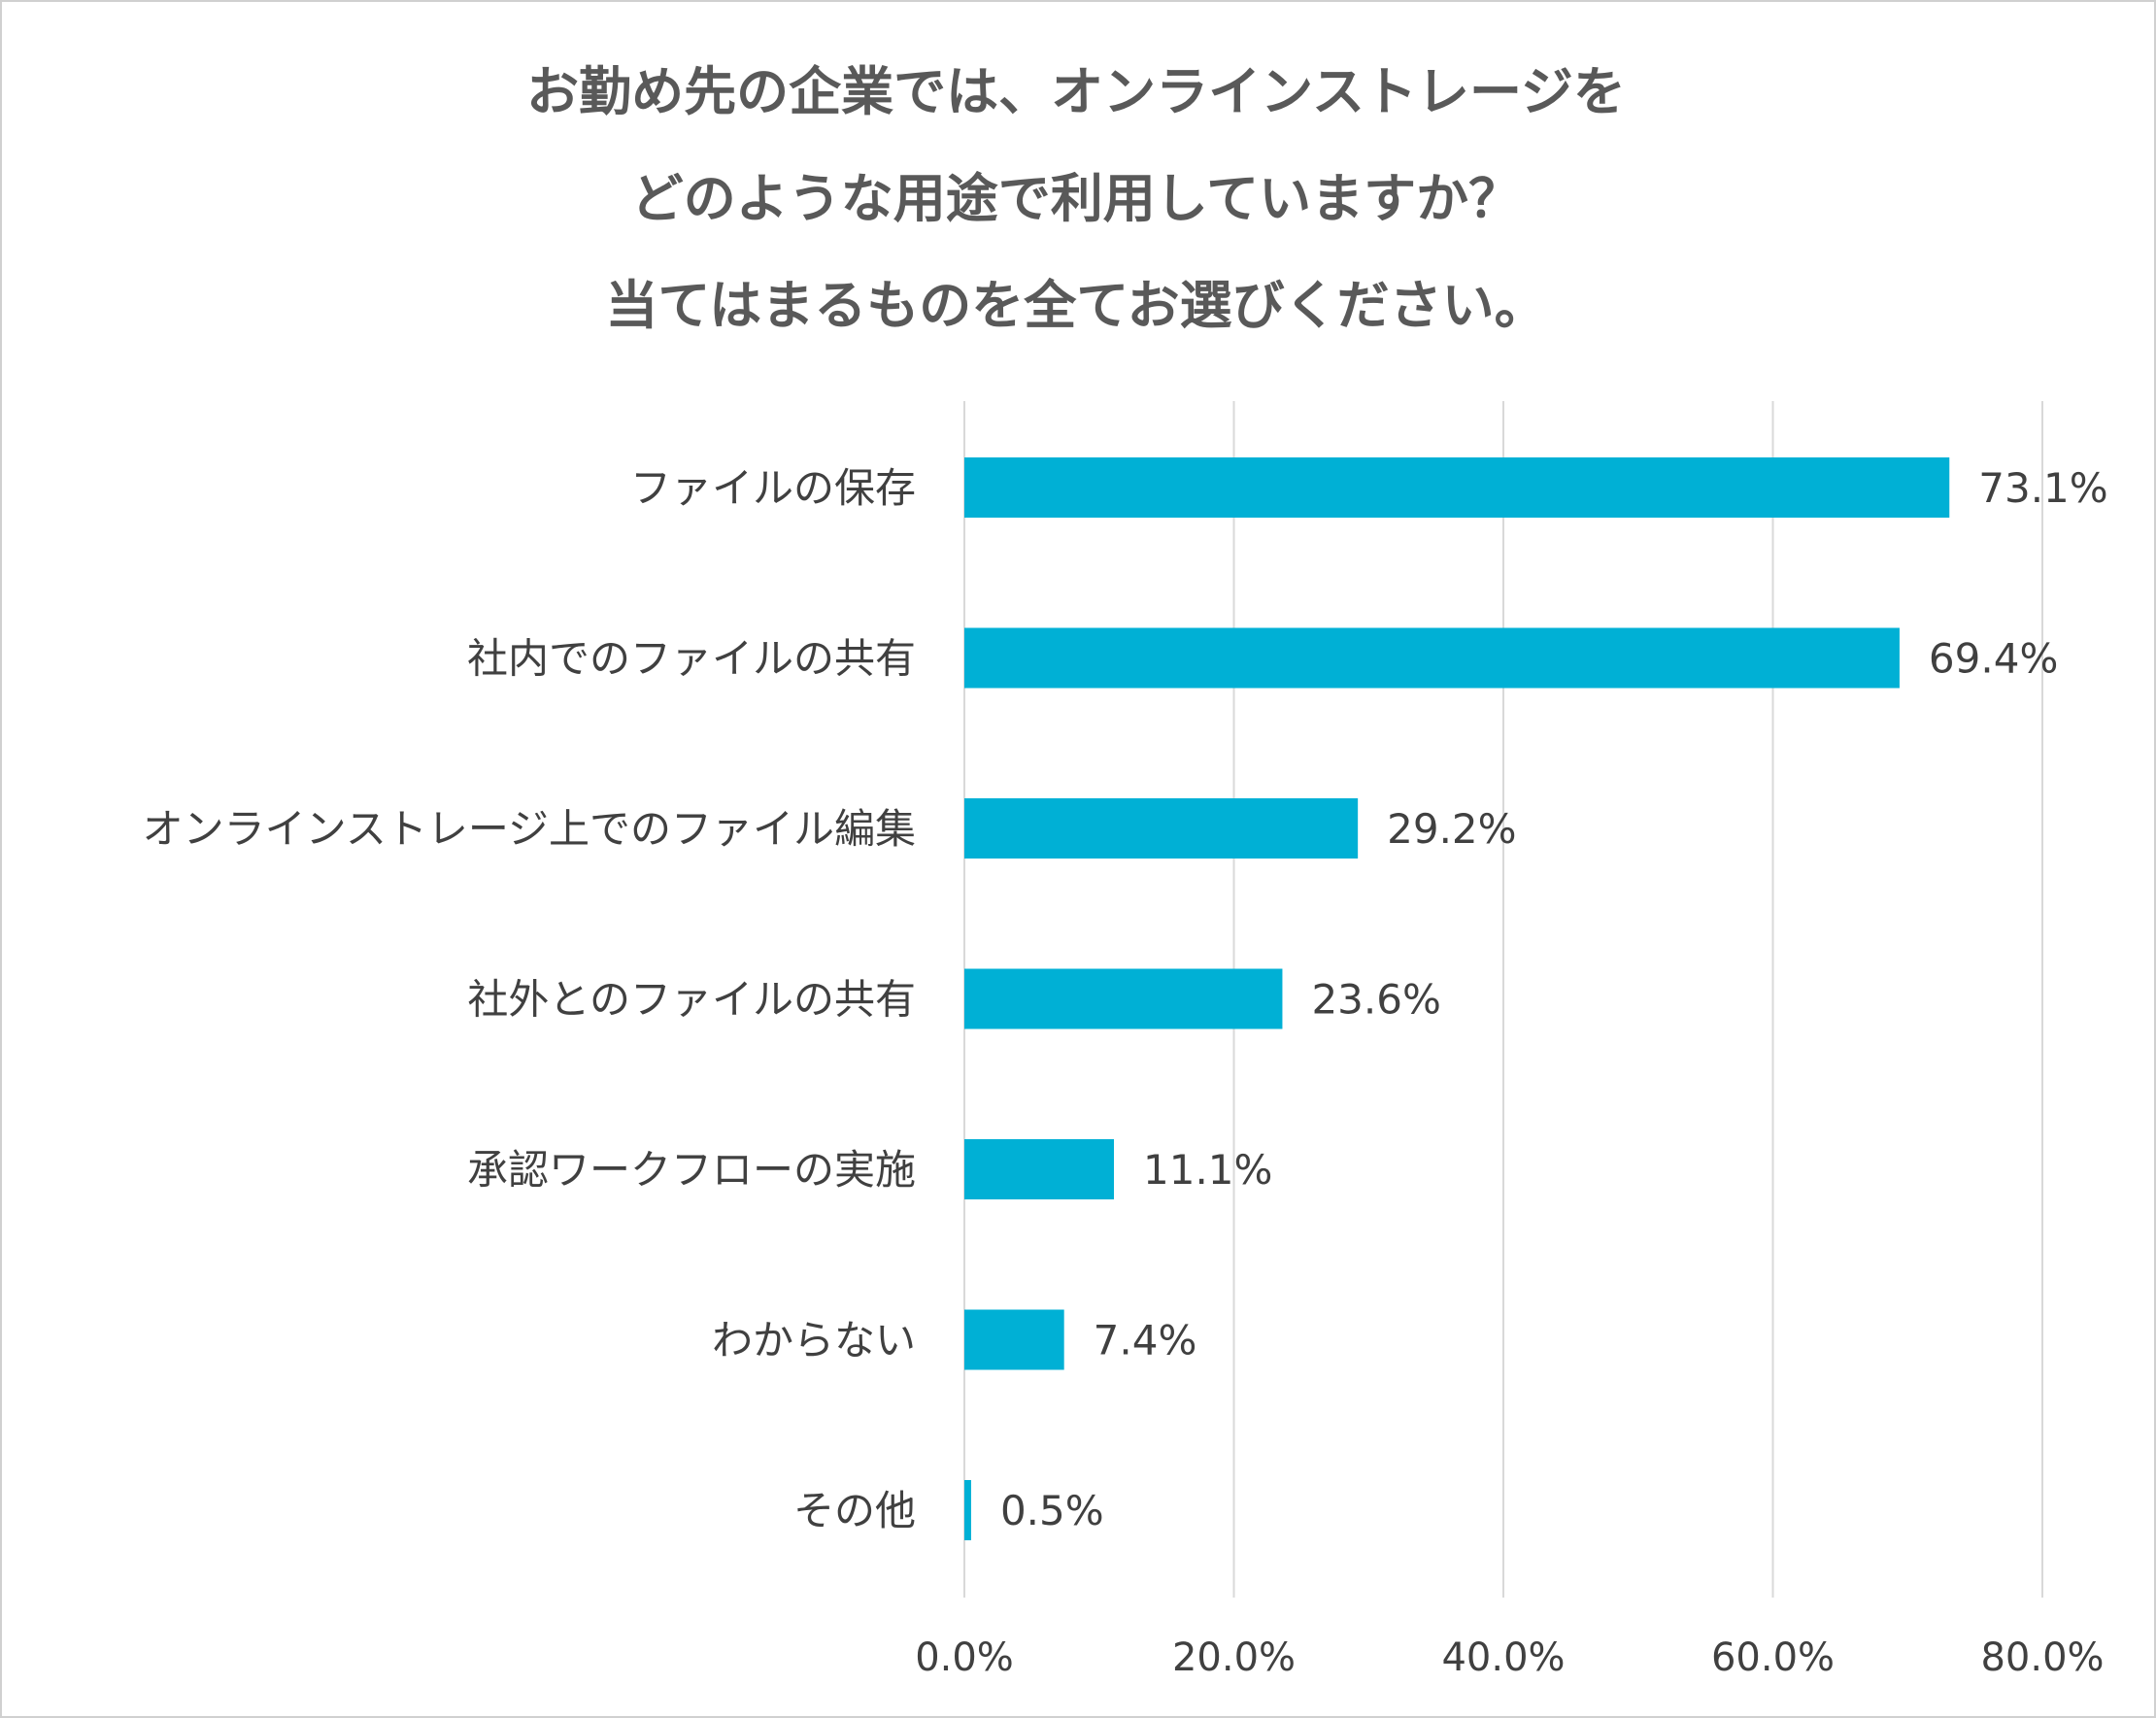  Describe the element at coordinates (1052, 1510) in the screenshot. I see `value-label: 0.5%` at that location.